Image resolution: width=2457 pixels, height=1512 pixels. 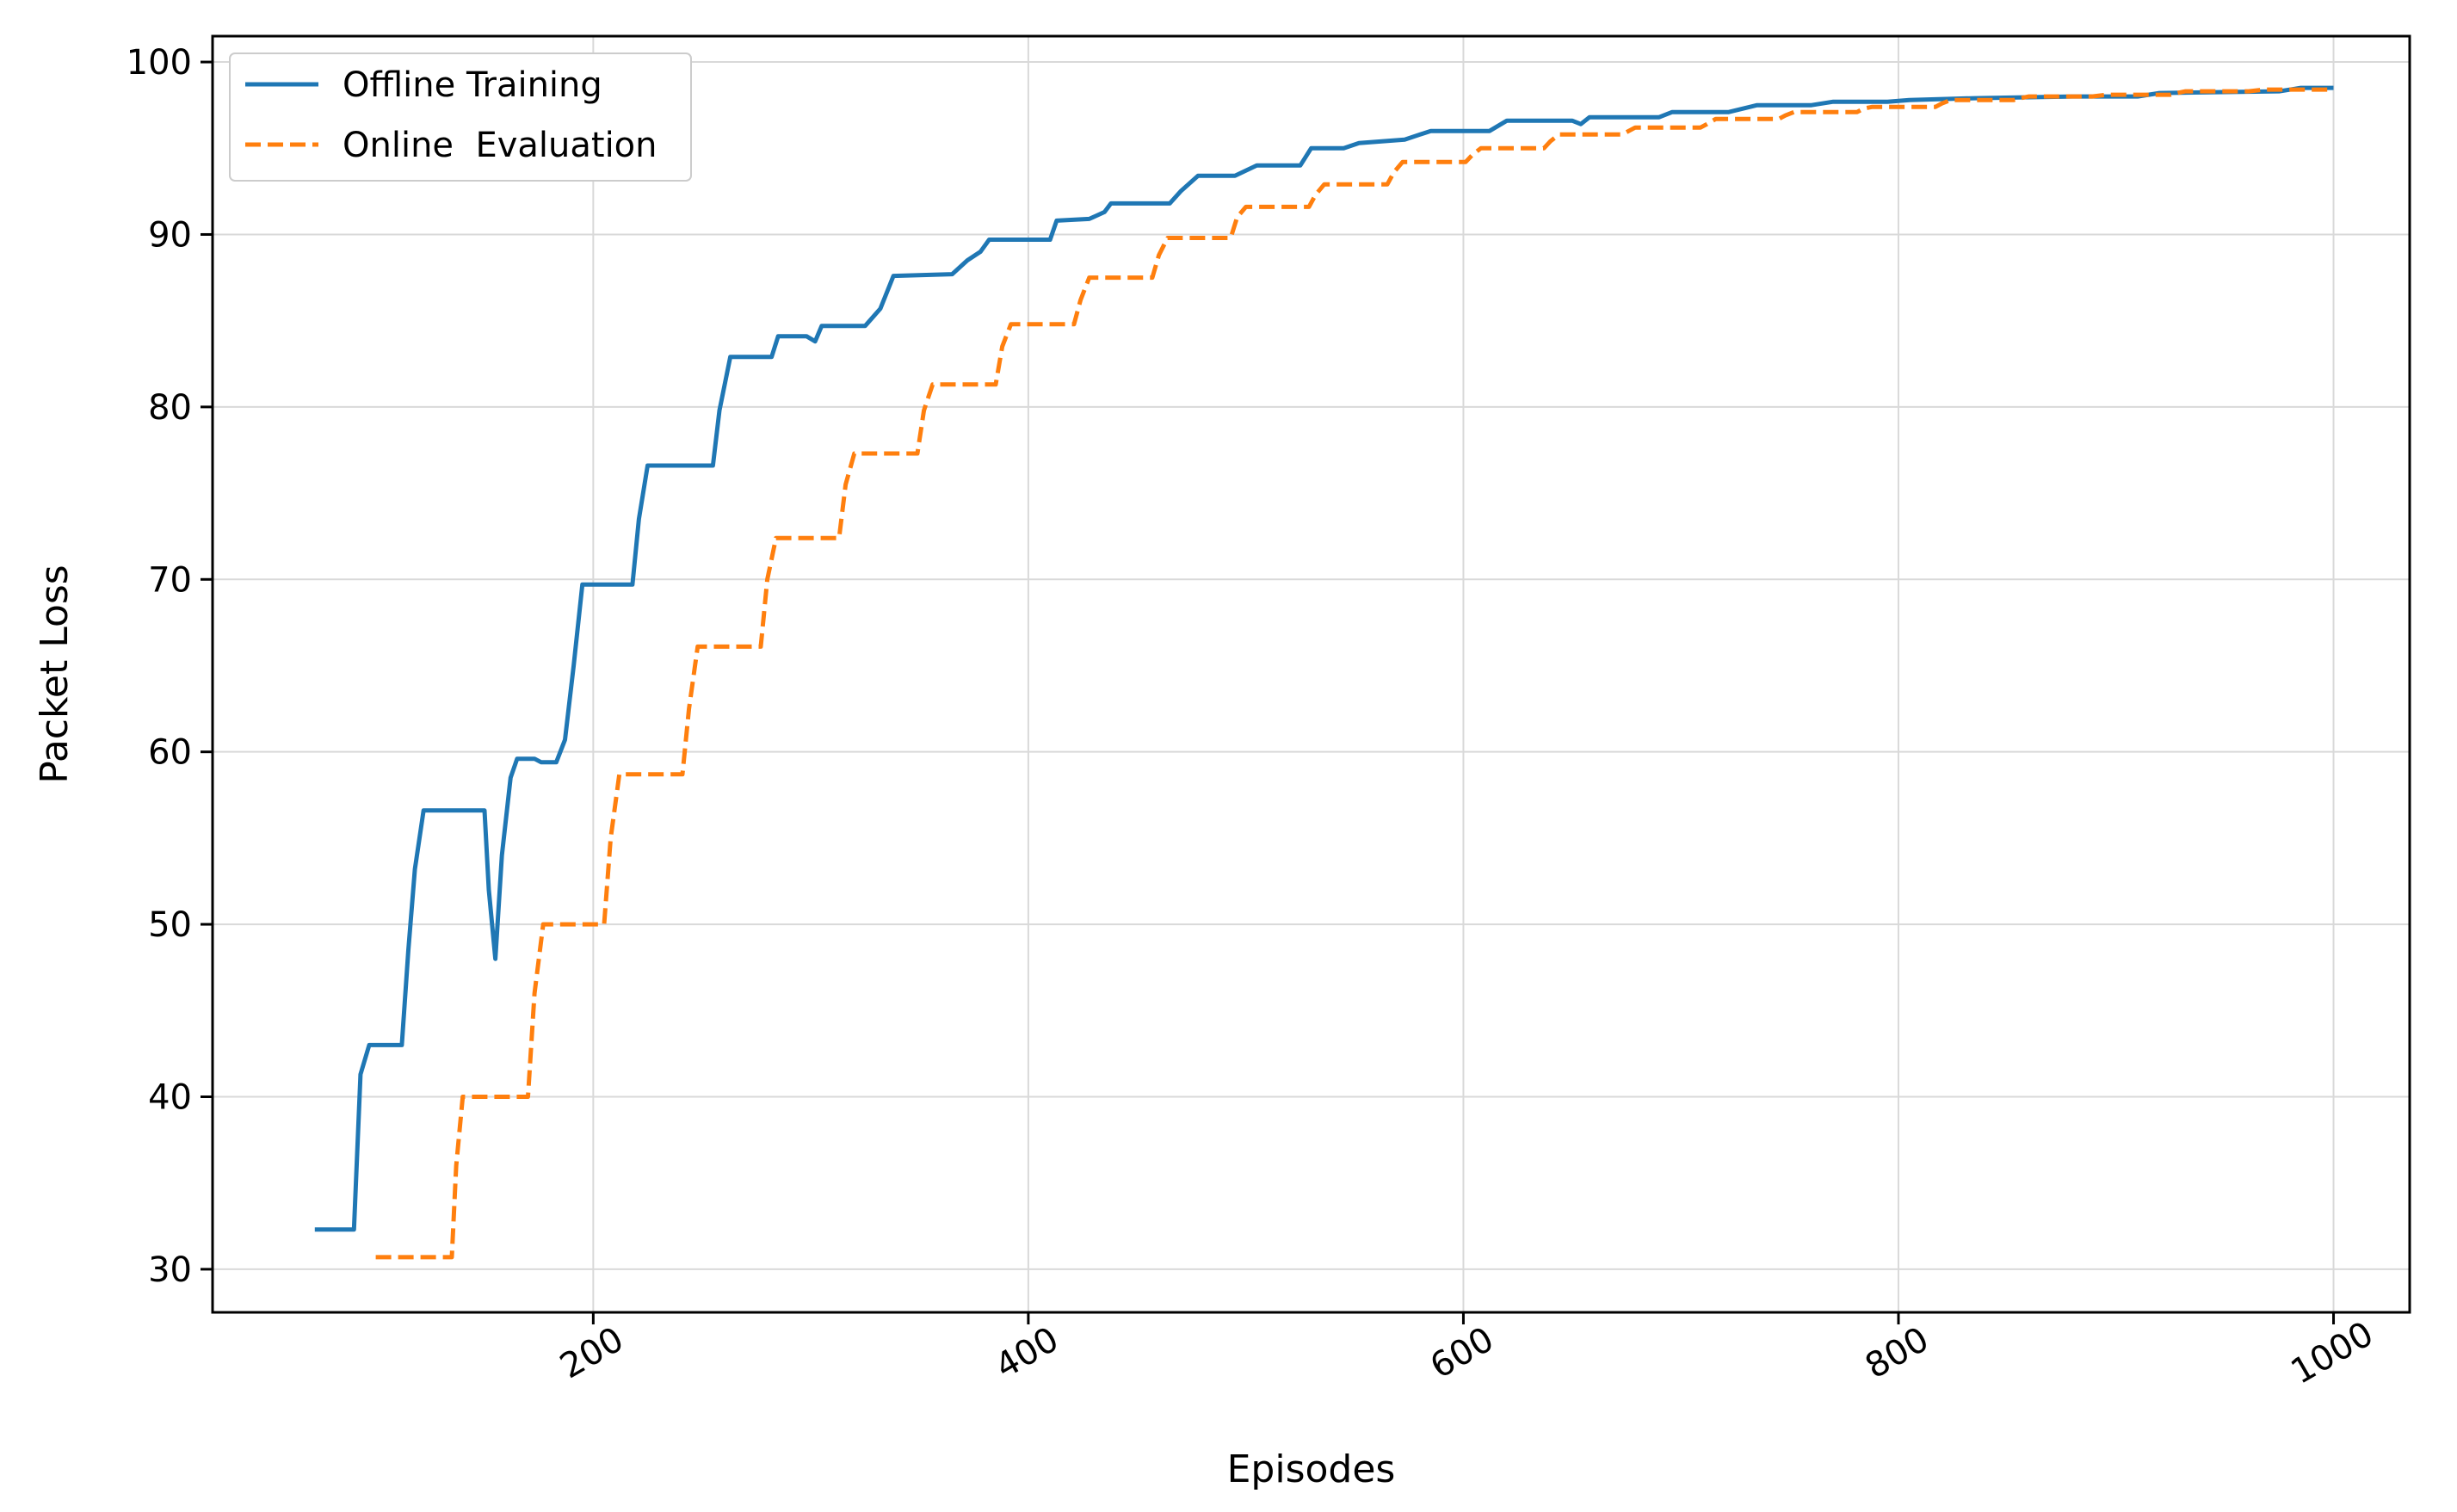 What do you see at coordinates (170, 580) in the screenshot?
I see `y-tick-label-70: 70` at bounding box center [170, 580].